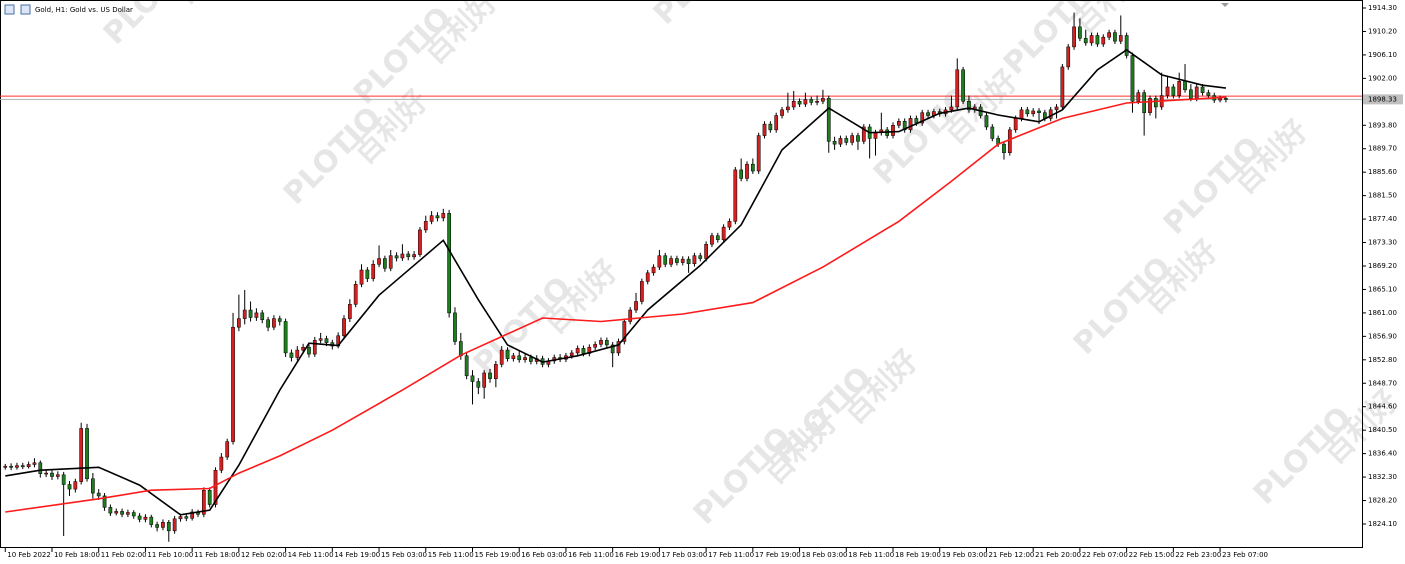  What do you see at coordinates (1382, 336) in the screenshot?
I see `y-tick-label: 1856.90` at bounding box center [1382, 336].